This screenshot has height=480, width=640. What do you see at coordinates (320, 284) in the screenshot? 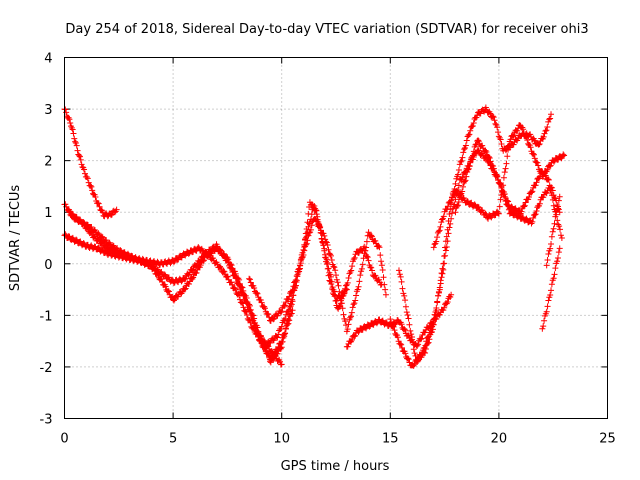
I see `series-arc6` at bounding box center [320, 284].